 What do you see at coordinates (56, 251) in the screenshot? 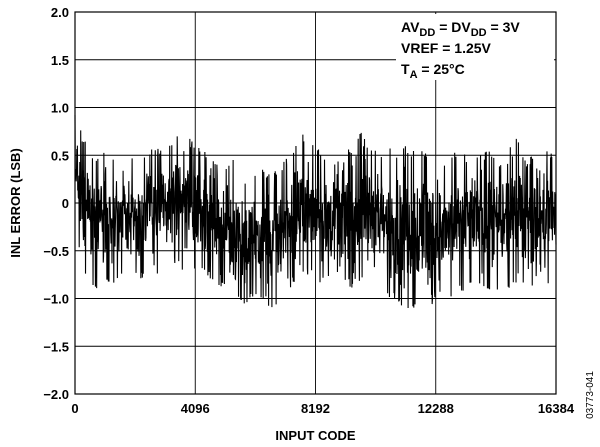
I see `y-tick-label: −0.5` at bounding box center [56, 251].